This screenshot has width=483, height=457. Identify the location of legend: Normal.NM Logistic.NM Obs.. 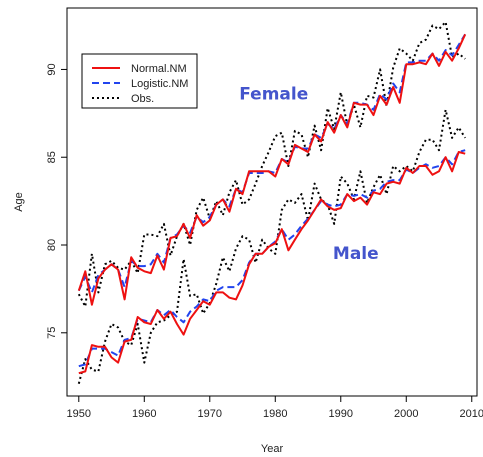
(139, 81).